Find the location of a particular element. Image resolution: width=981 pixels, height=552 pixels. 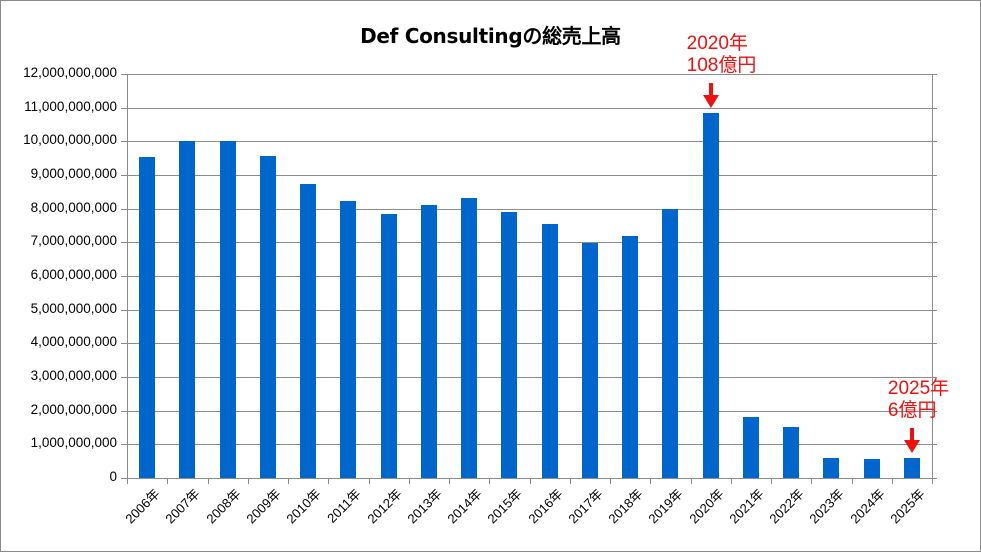

annotation-amount: 108億円 is located at coordinates (721, 66).